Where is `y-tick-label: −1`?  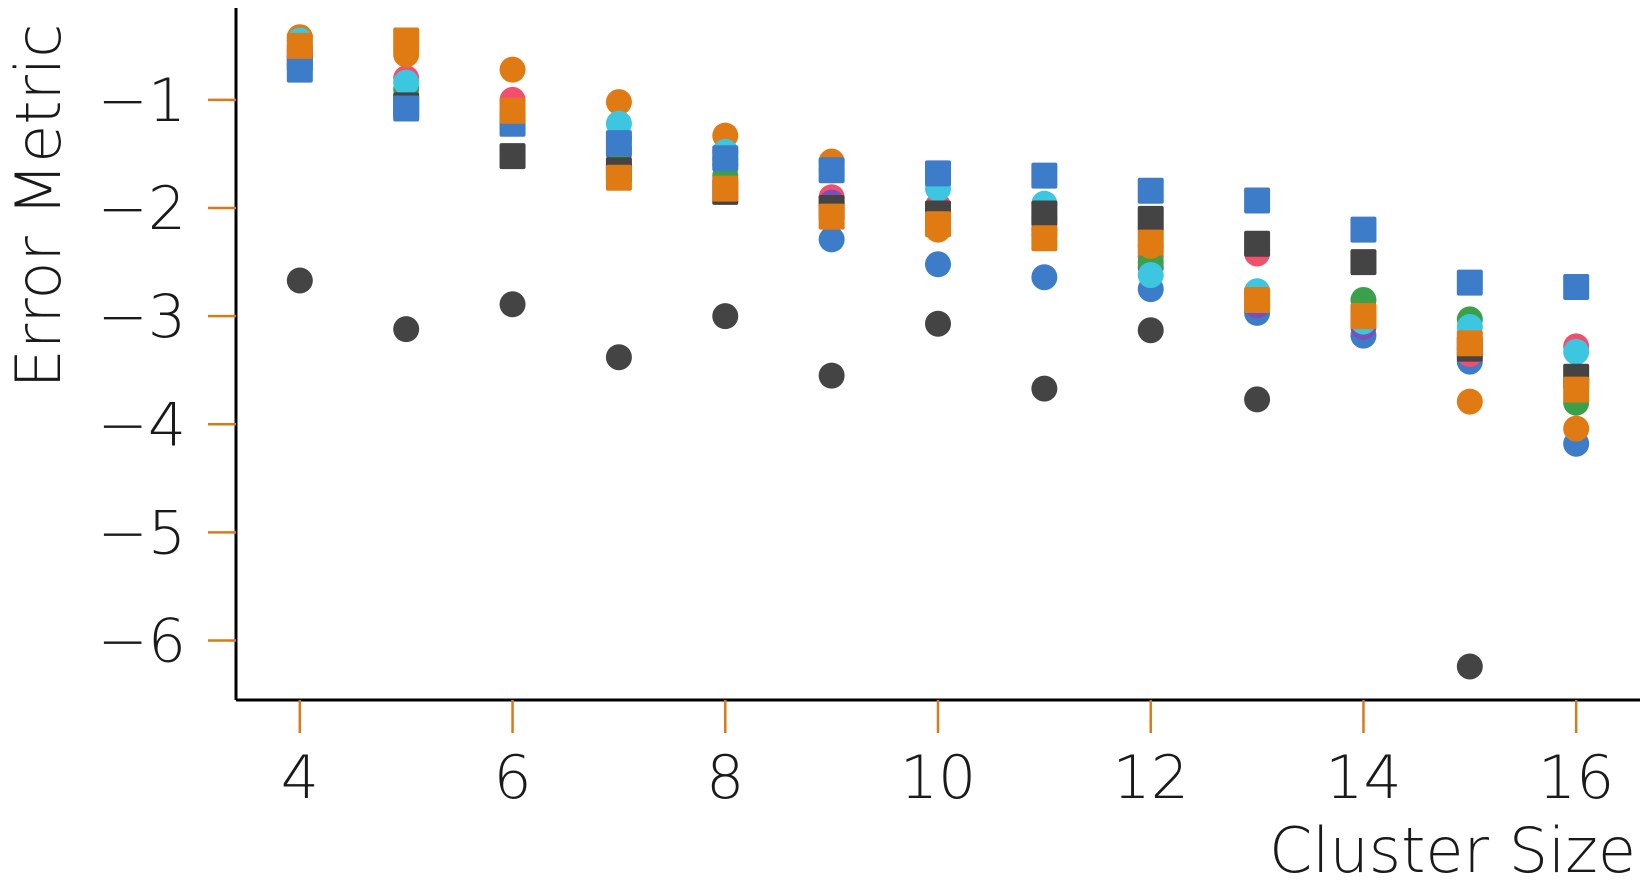
y-tick-label: −1 is located at coordinates (142, 101).